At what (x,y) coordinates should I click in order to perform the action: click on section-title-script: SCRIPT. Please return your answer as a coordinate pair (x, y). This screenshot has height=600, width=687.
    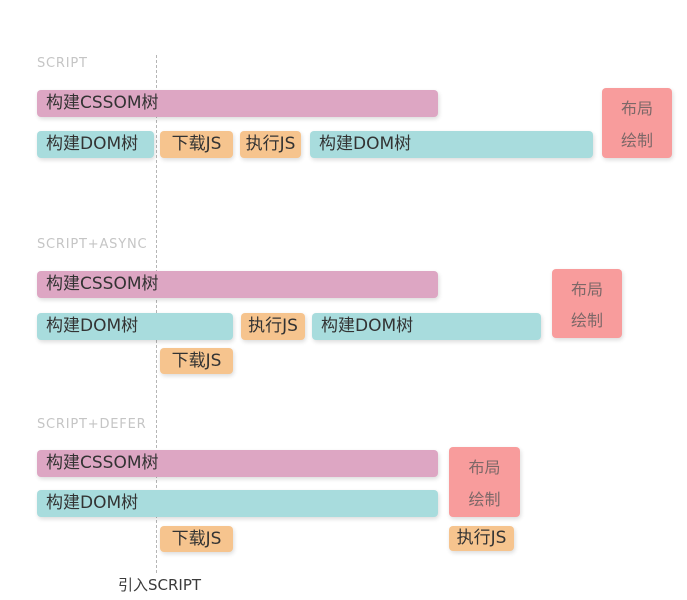
    Looking at the image, I should click on (62, 63).